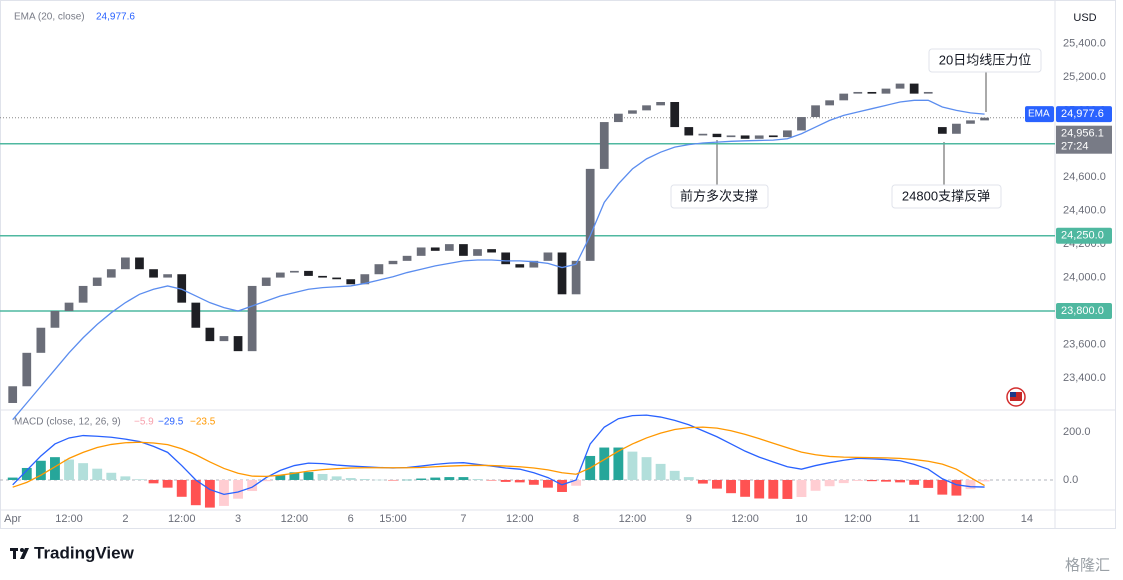  What do you see at coordinates (946, 195) in the screenshot?
I see `annotation-text: 24800支撑反弹` at bounding box center [946, 195].